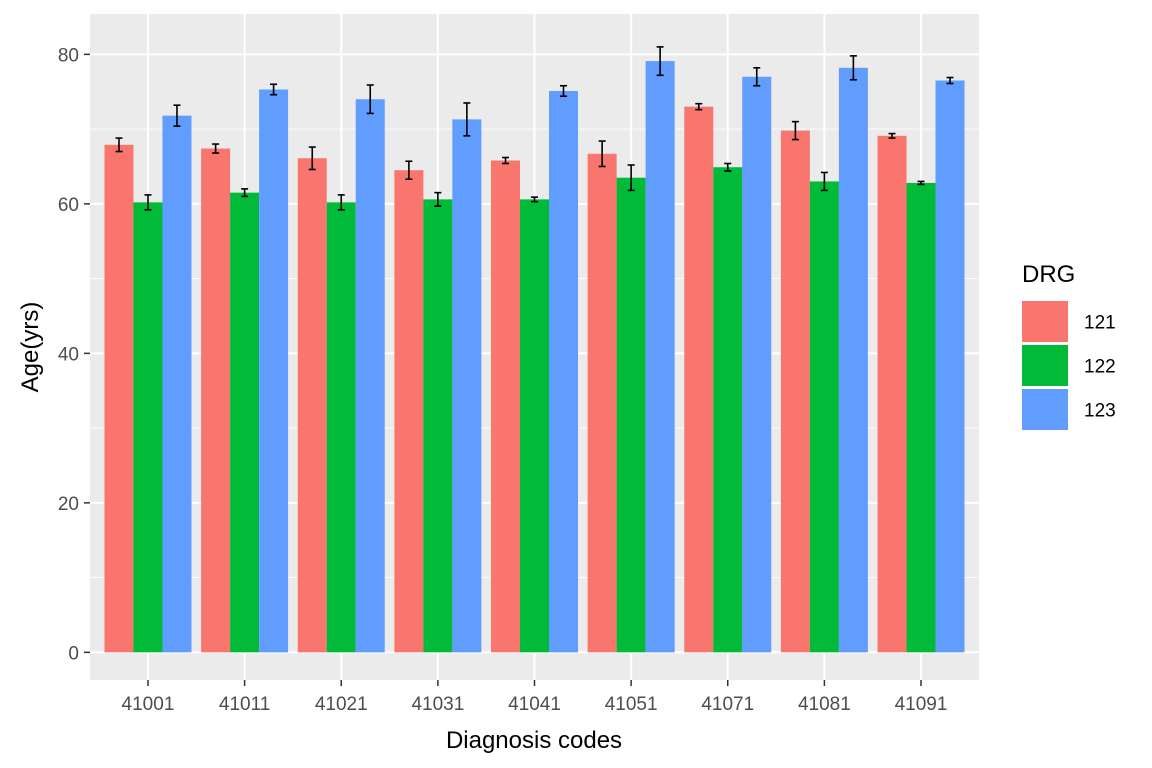 The image size is (1152, 768). I want to click on y-tick-label: 60, so click(68, 205).